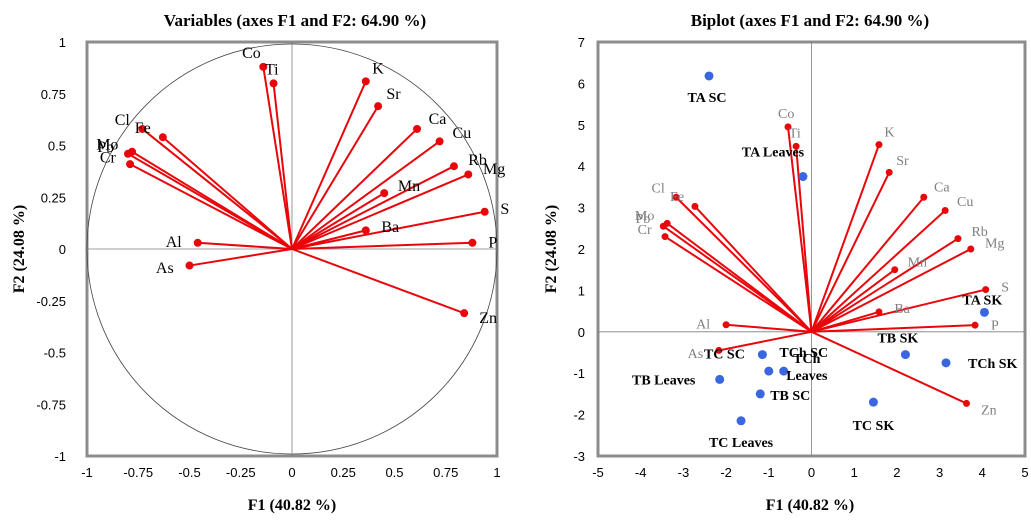  I want to click on biplot-vector-fe, so click(753, 269).